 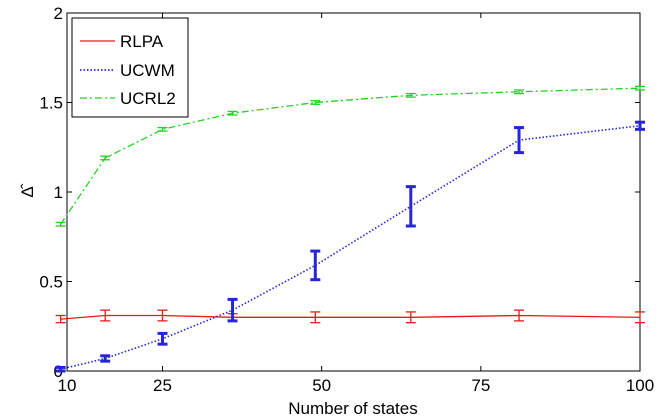 I want to click on legend: RLPA UCWM UCRL2, so click(x=130, y=67).